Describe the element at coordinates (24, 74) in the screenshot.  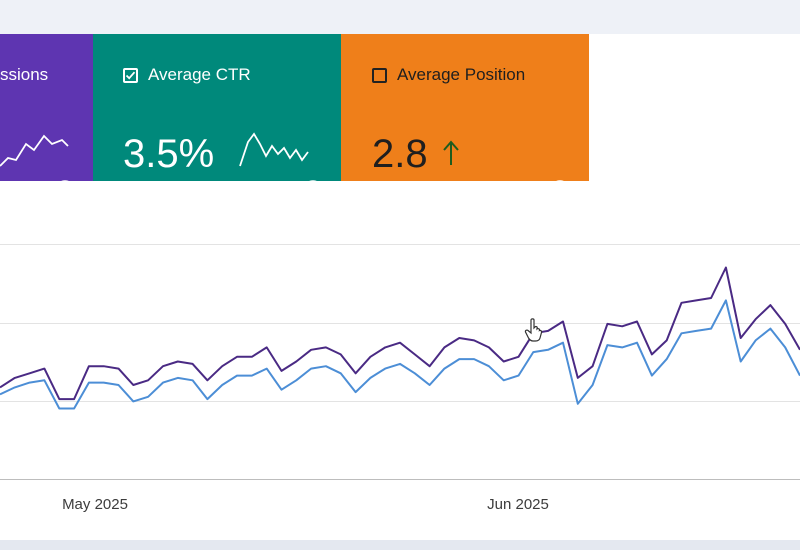
I see `metric-label: ssions` at that location.